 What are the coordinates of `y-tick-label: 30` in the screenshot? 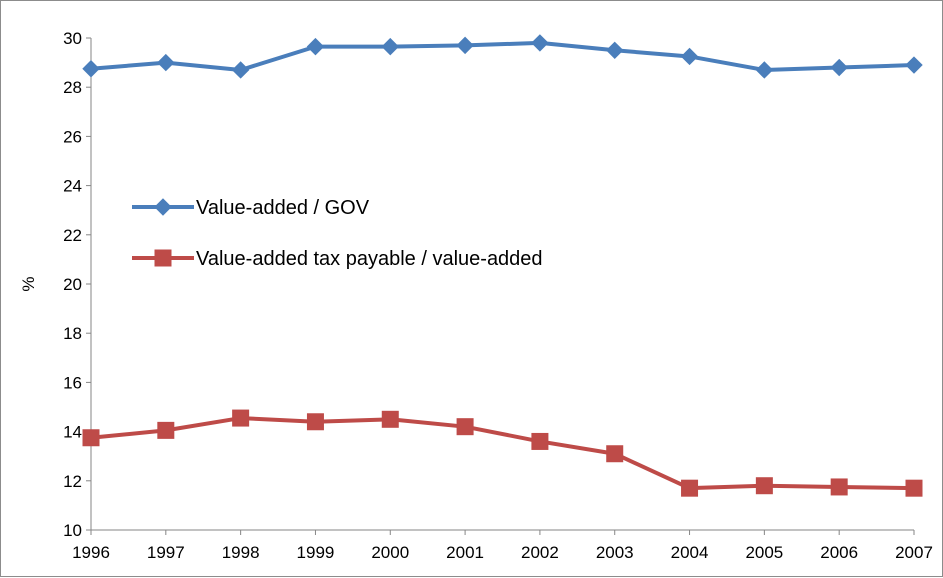 It's located at (72, 38).